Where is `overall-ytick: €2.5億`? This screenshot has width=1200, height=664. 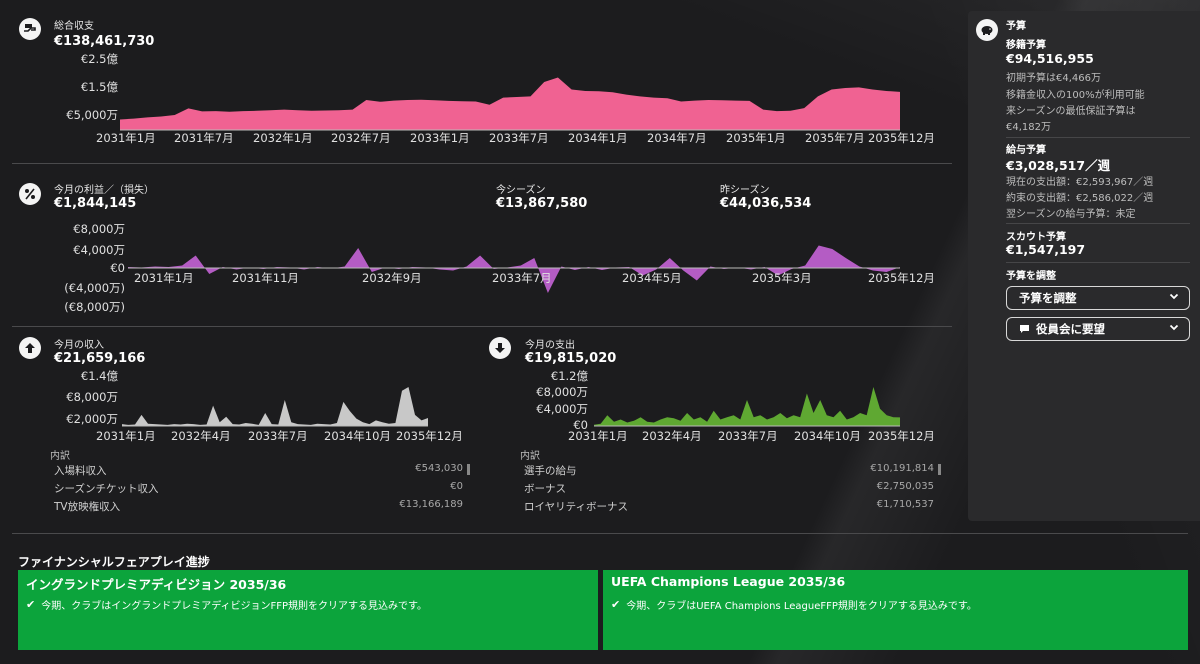 overall-ytick: €2.5億 is located at coordinates (99, 59).